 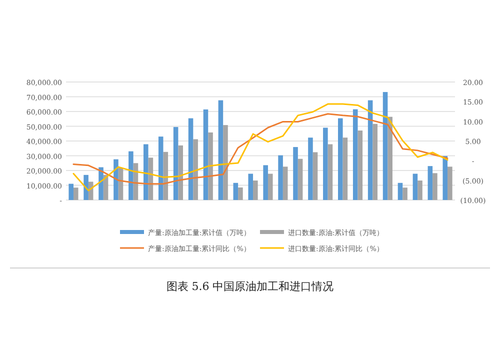 What do you see at coordinates (250, 286) in the screenshot?
I see `text: 图表 5.6 中国原油加工和进口情况` at bounding box center [250, 286].